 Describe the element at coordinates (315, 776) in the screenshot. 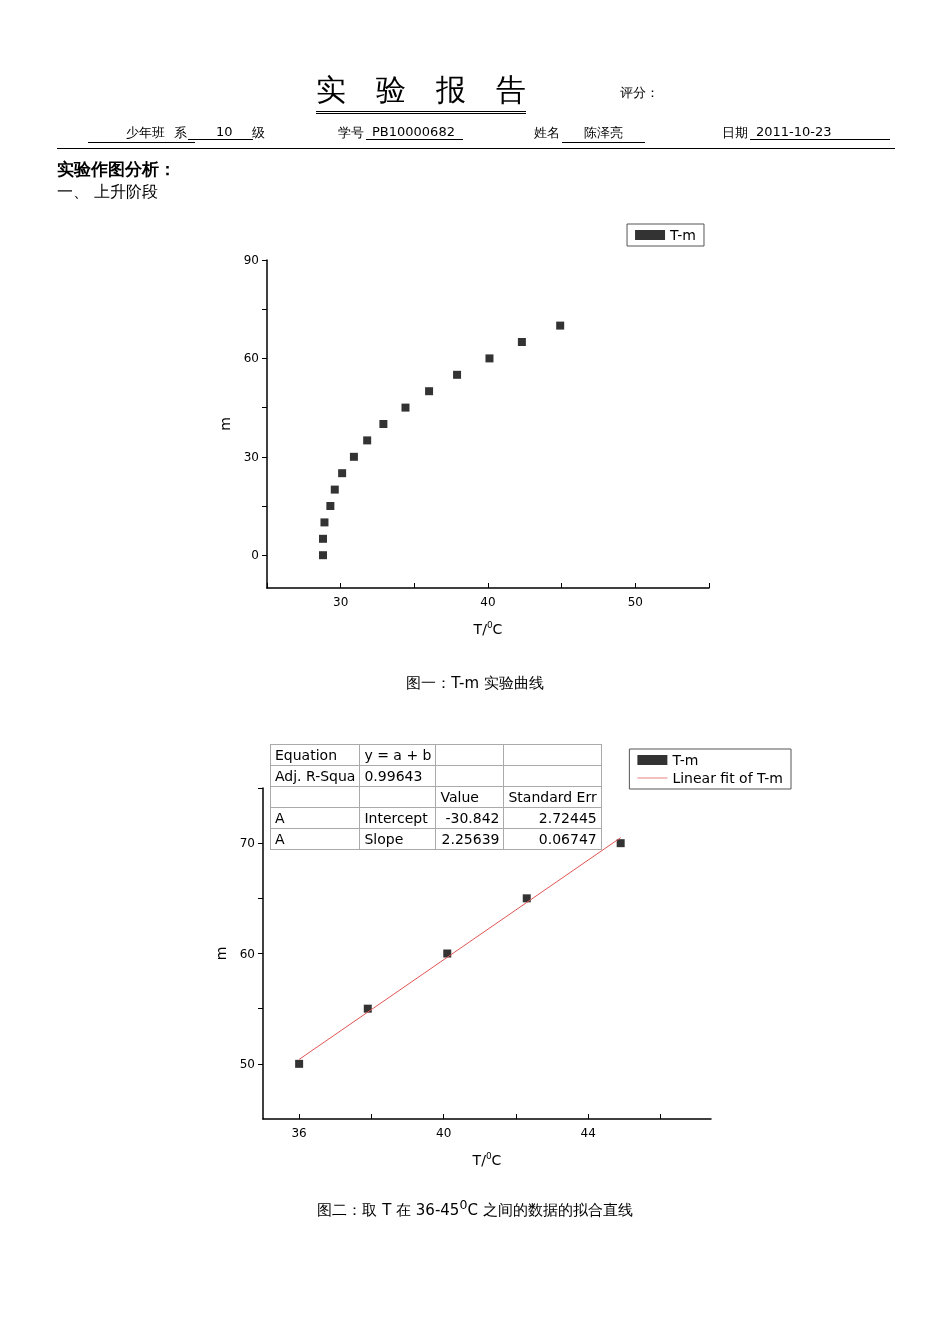

I see `text: Adj. R-Squa` at that location.